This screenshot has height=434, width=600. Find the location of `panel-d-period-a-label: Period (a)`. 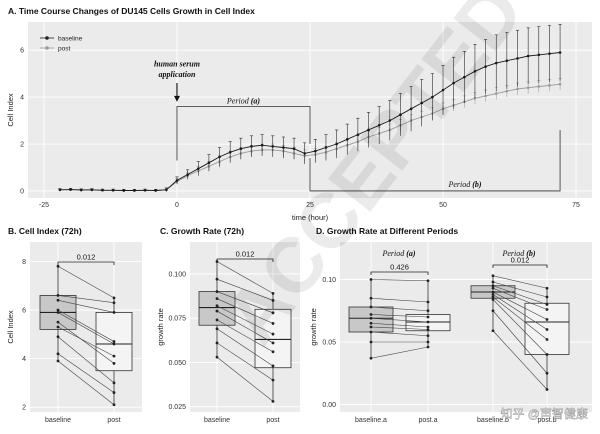

panel-d-period-a-label: Period (a) is located at coordinates (398, 253).